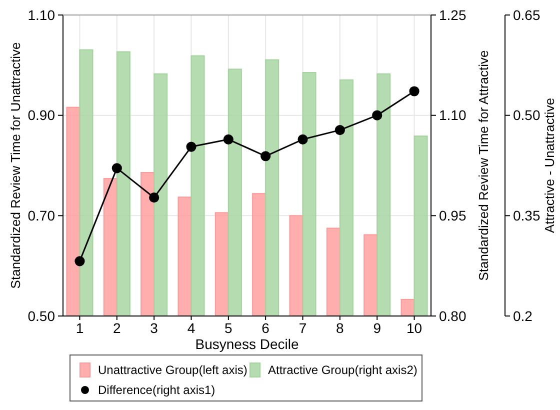 This screenshot has height=410, width=560. Describe the element at coordinates (42, 216) in the screenshot. I see `y-tick-label: 0.70` at that location.